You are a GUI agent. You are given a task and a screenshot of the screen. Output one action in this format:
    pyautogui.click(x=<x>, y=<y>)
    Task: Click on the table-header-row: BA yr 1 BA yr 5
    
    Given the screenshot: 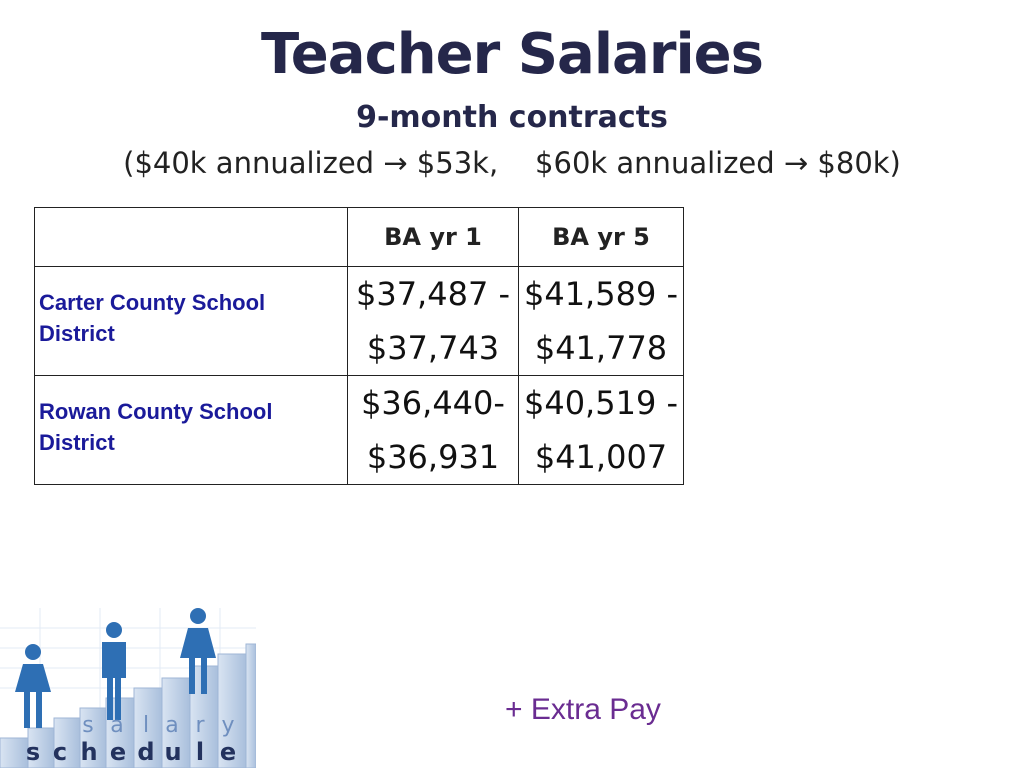 What is the action you would take?
    pyautogui.click(x=359, y=237)
    